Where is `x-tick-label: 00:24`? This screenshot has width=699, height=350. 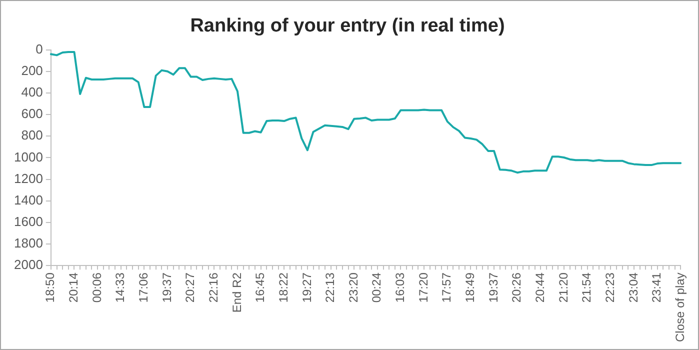 x-tick-label: 00:24 is located at coordinates (377, 287).